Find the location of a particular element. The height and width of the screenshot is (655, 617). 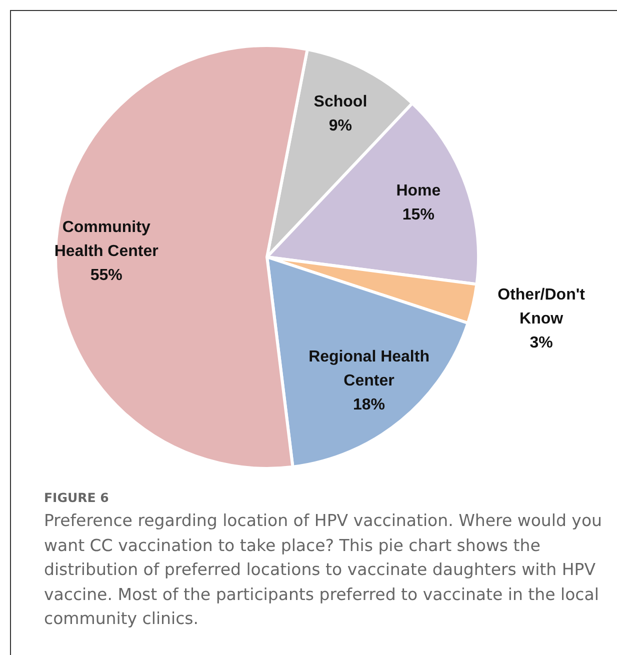

slice-label: Other/Don't Know is located at coordinates (542, 307).